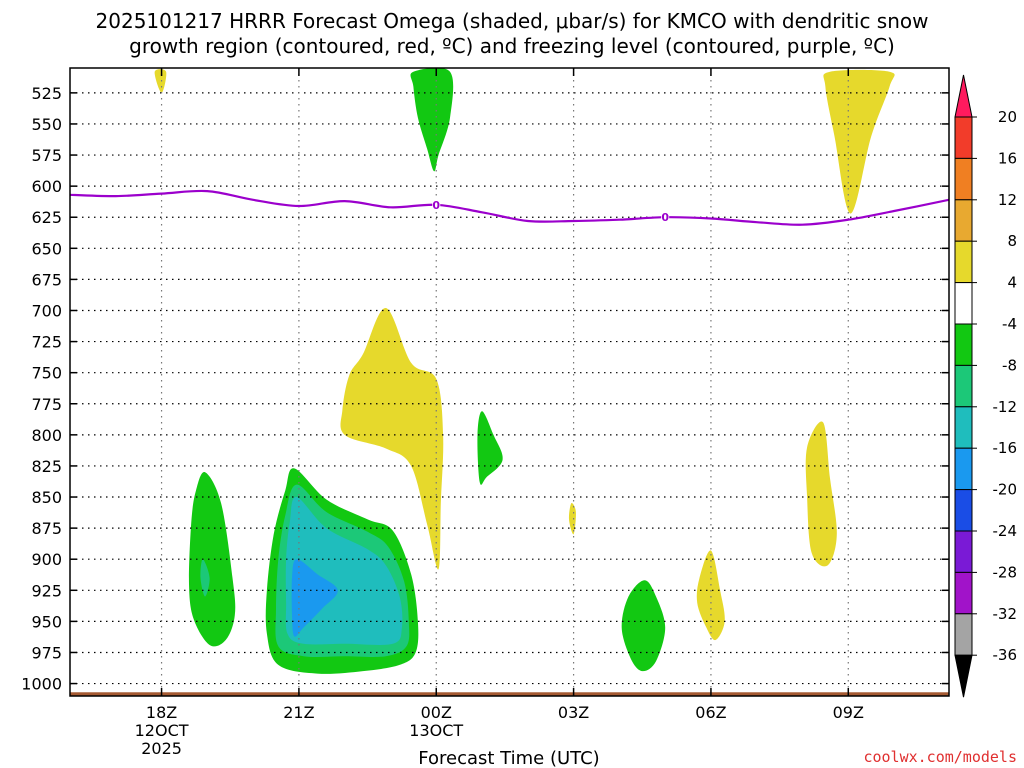 This screenshot has height=768, width=1024. Describe the element at coordinates (940, 757) in the screenshot. I see `credit-text: coolwx.com/models` at that location.